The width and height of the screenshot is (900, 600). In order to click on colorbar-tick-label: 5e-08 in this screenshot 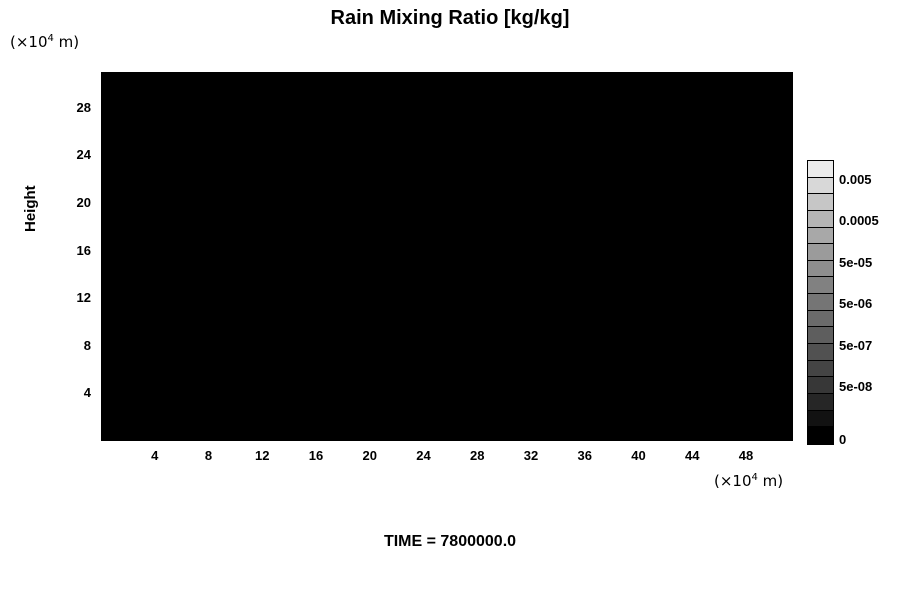, I will do `click(856, 386)`.